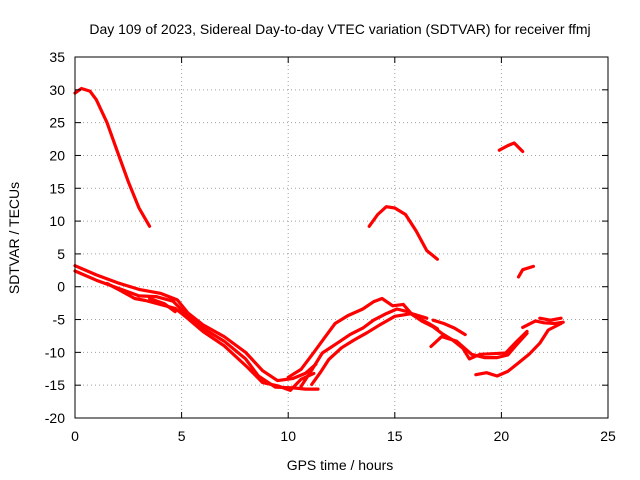 This screenshot has height=480, width=640. I want to click on x-tick-label: 10, so click(288, 436).